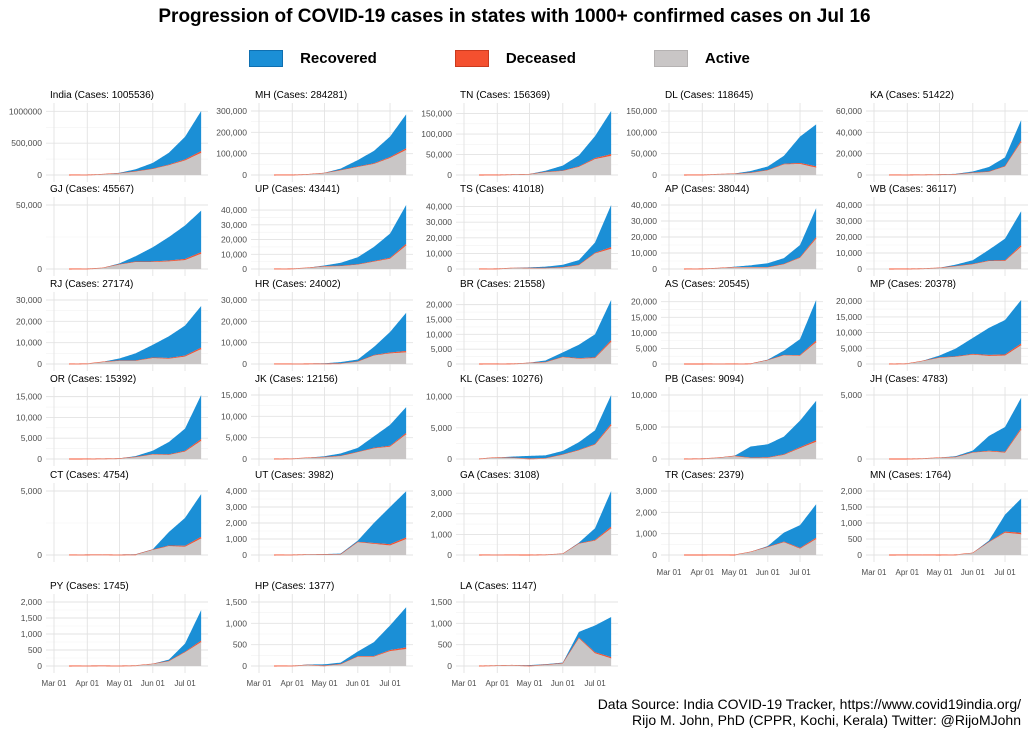 The height and width of the screenshot is (735, 1029). Describe the element at coordinates (442, 493) in the screenshot. I see `y-tick-label: 3,000` at that location.